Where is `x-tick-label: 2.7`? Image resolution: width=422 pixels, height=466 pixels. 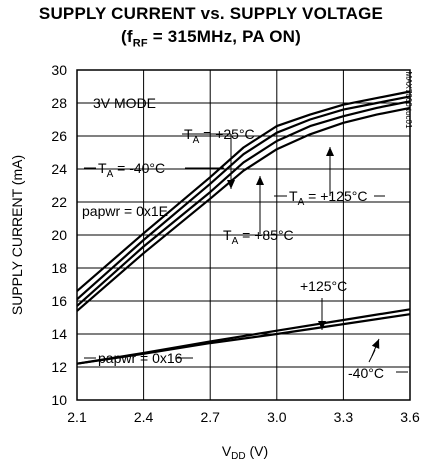
x-tick-label: 2.7 is located at coordinates (210, 417).